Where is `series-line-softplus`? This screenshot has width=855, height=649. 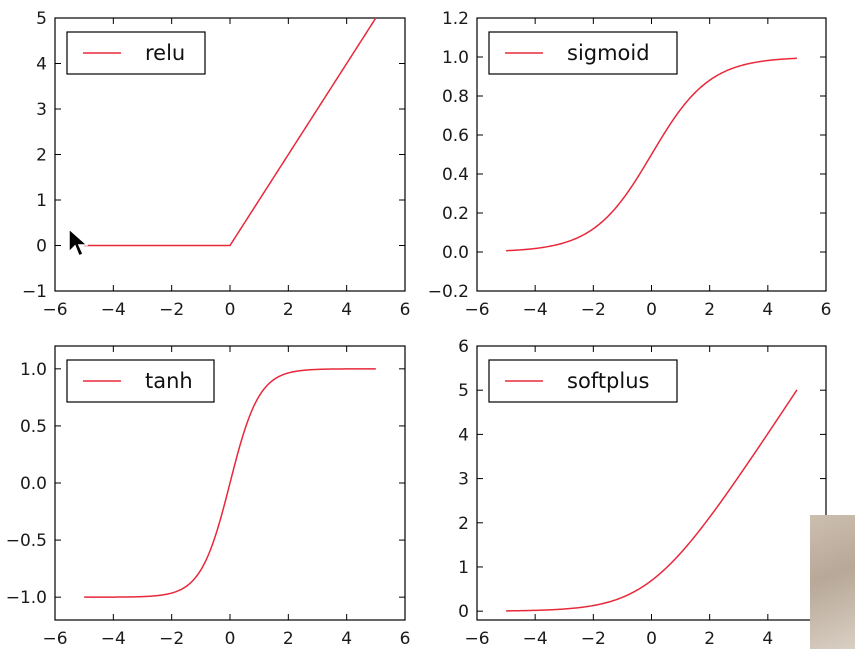 series-line-softplus is located at coordinates (652, 500).